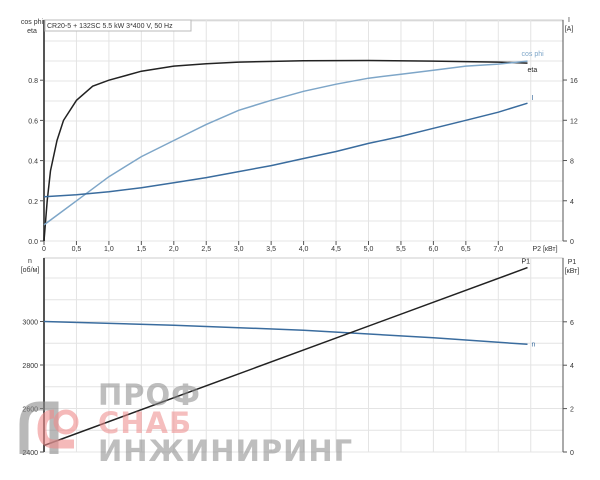 This screenshot has height=480, width=600. I want to click on x-tick-label: 3,0, so click(239, 249).